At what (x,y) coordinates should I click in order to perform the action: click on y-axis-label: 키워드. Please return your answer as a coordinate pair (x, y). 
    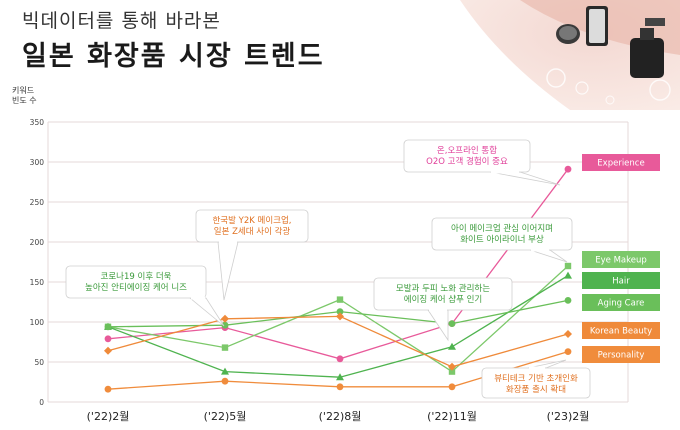
    Looking at the image, I should click on (23, 90).